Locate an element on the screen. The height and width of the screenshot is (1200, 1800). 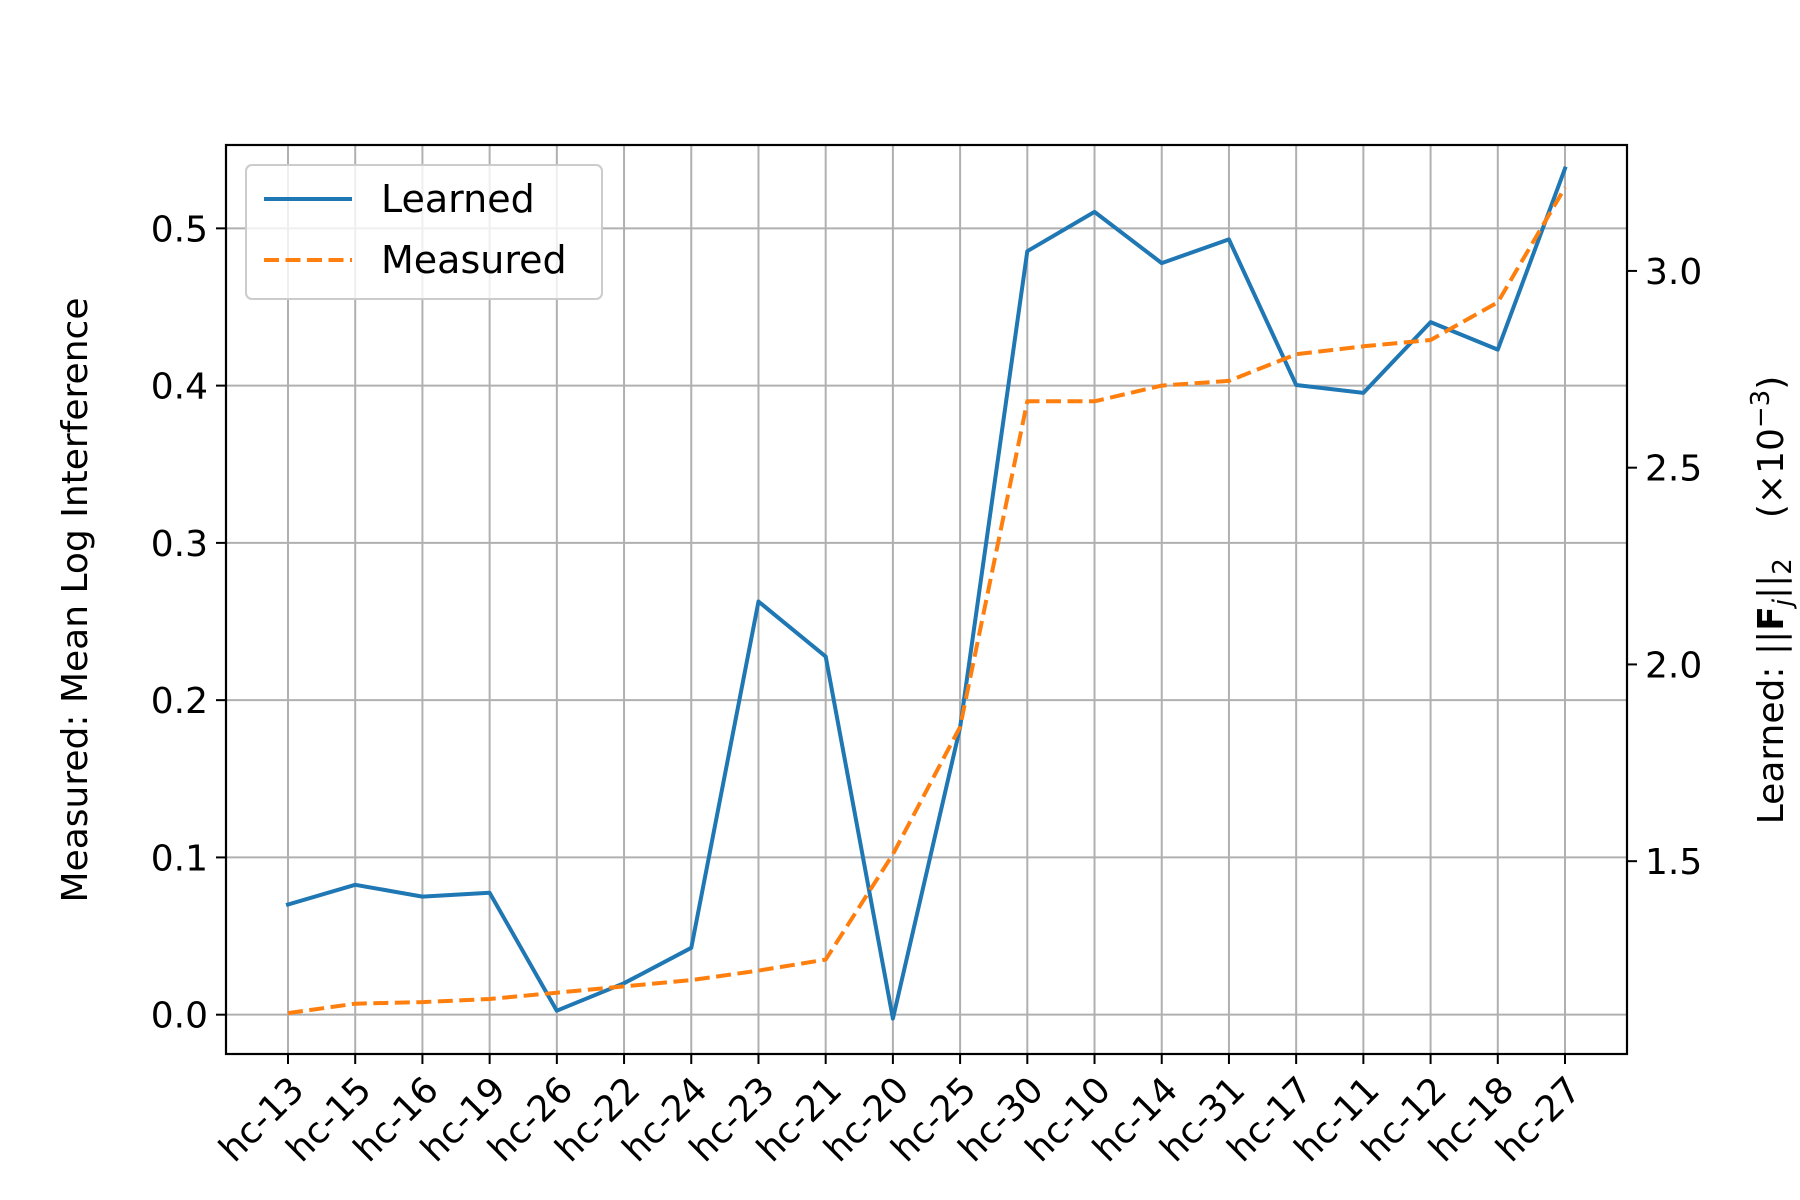
y2-tick-label: 1.5 is located at coordinates (1673, 862).